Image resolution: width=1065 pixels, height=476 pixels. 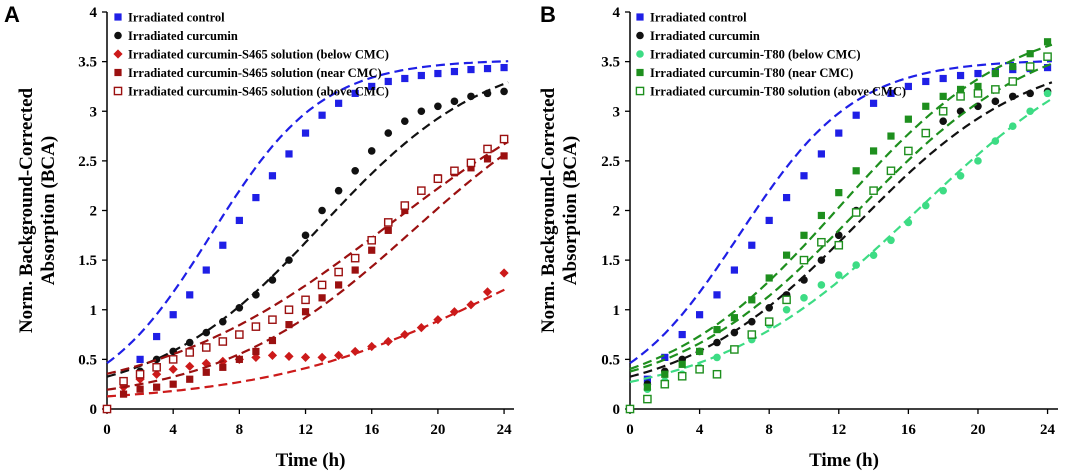 What do you see at coordinates (977, 430) in the screenshot?
I see `x-tick-label: 20` at bounding box center [977, 430].